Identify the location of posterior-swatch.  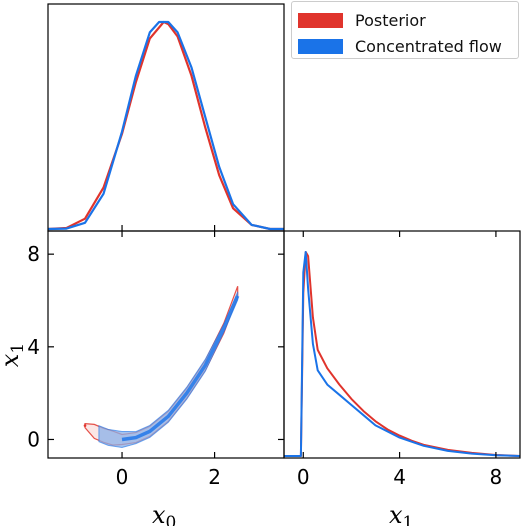
(320, 20).